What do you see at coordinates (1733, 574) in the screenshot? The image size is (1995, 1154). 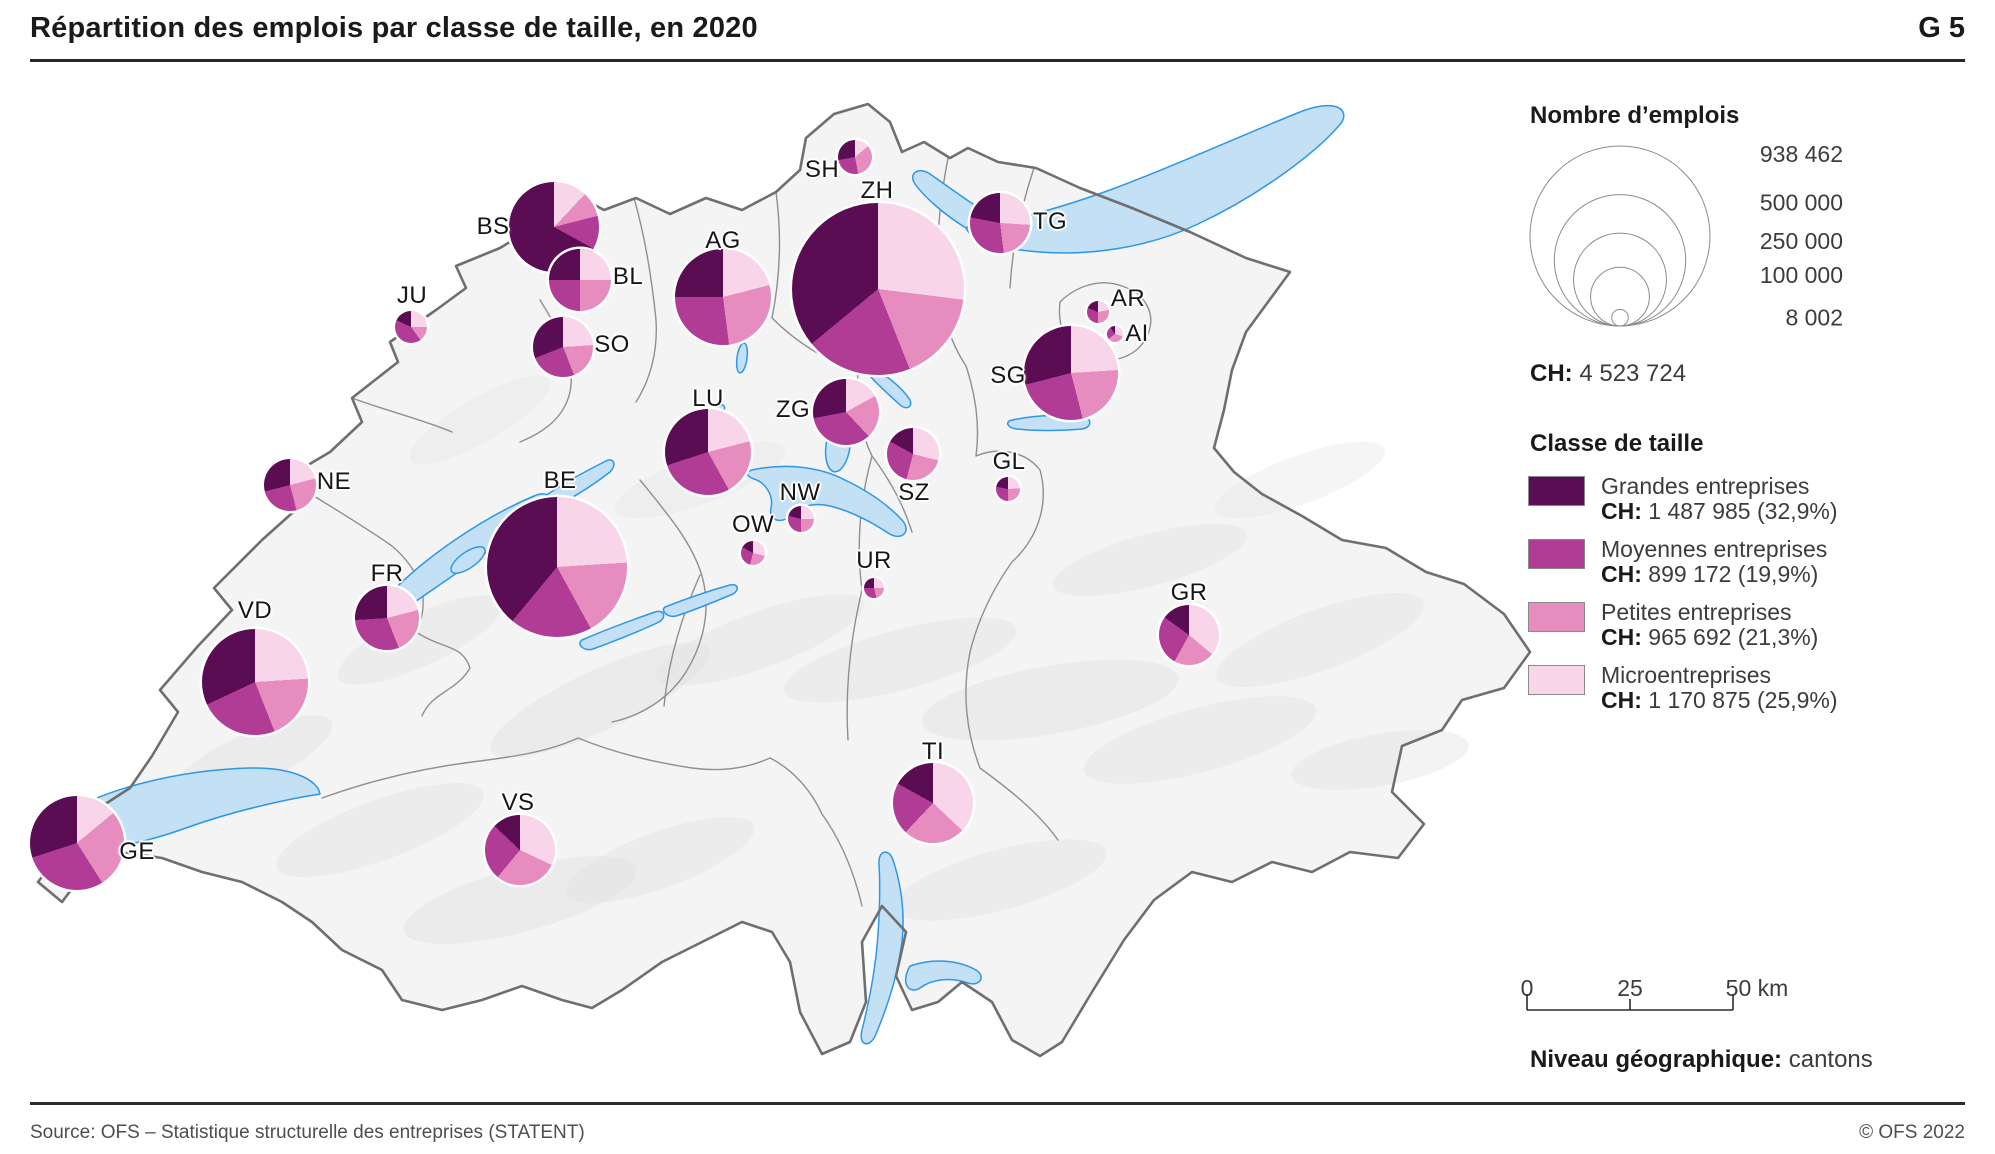 I see `legend-class-ch-value: 899 172 (19,9%)` at bounding box center [1733, 574].